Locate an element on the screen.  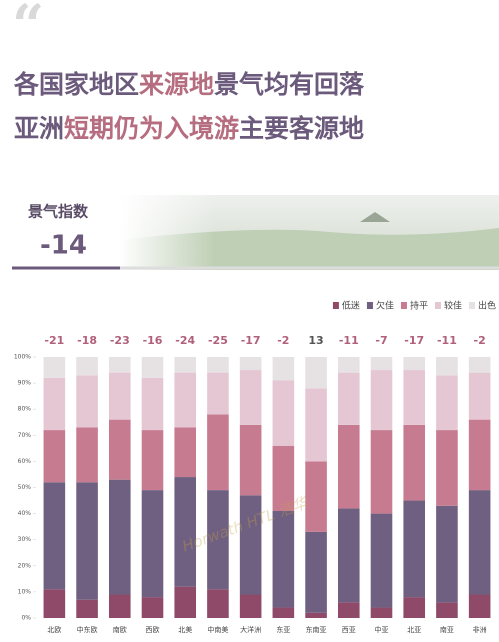
index-label: -25 is located at coordinates (218, 340).